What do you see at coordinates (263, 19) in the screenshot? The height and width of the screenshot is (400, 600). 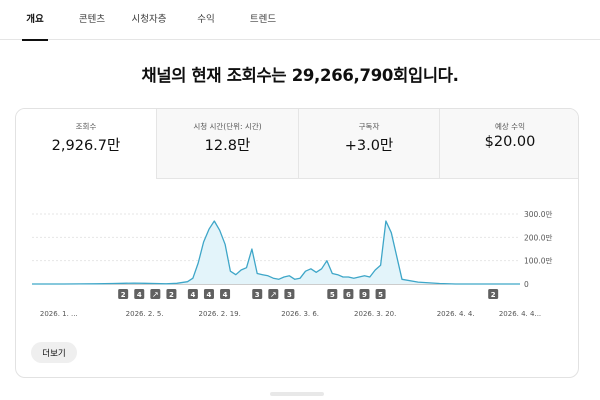 I see `tab-trends: 트렌드` at bounding box center [263, 19].